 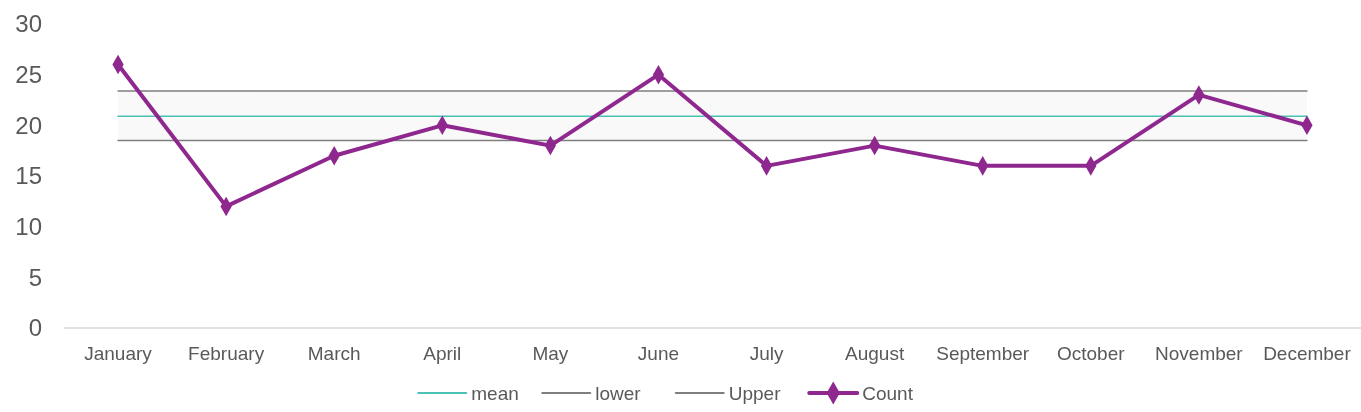 I want to click on x-tick-label: November, so click(x=1199, y=353).